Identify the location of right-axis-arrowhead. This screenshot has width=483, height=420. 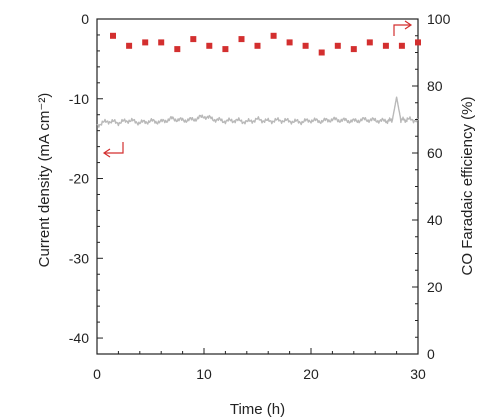
(408, 25).